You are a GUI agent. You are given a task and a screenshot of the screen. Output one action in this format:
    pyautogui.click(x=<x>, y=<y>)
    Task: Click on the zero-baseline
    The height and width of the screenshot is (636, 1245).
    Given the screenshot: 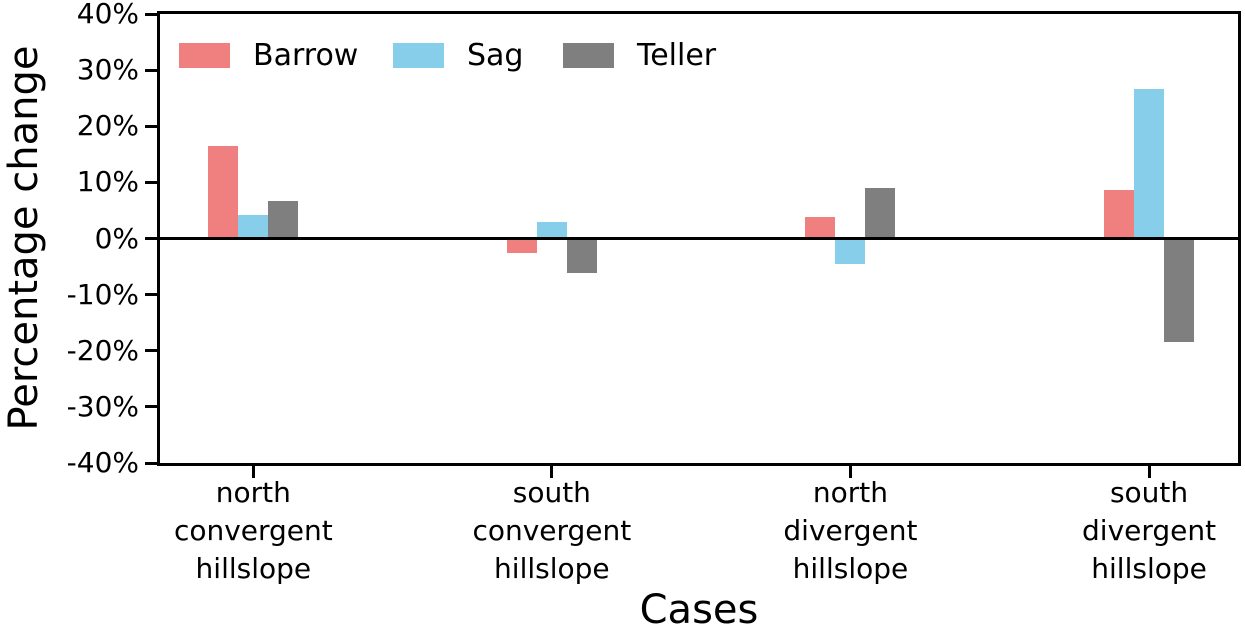 What is the action you would take?
    pyautogui.click(x=699, y=238)
    